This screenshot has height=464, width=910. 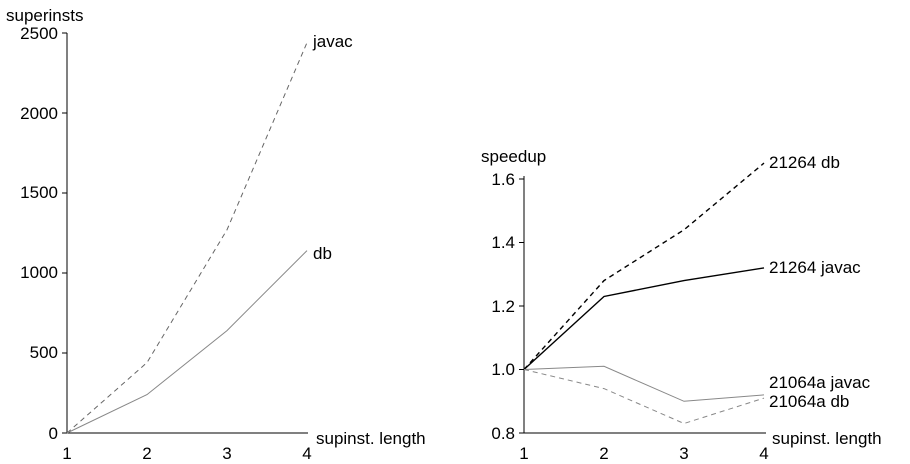 What do you see at coordinates (820, 382) in the screenshot?
I see `series-label-21064a-javac: 21064a javac` at bounding box center [820, 382].